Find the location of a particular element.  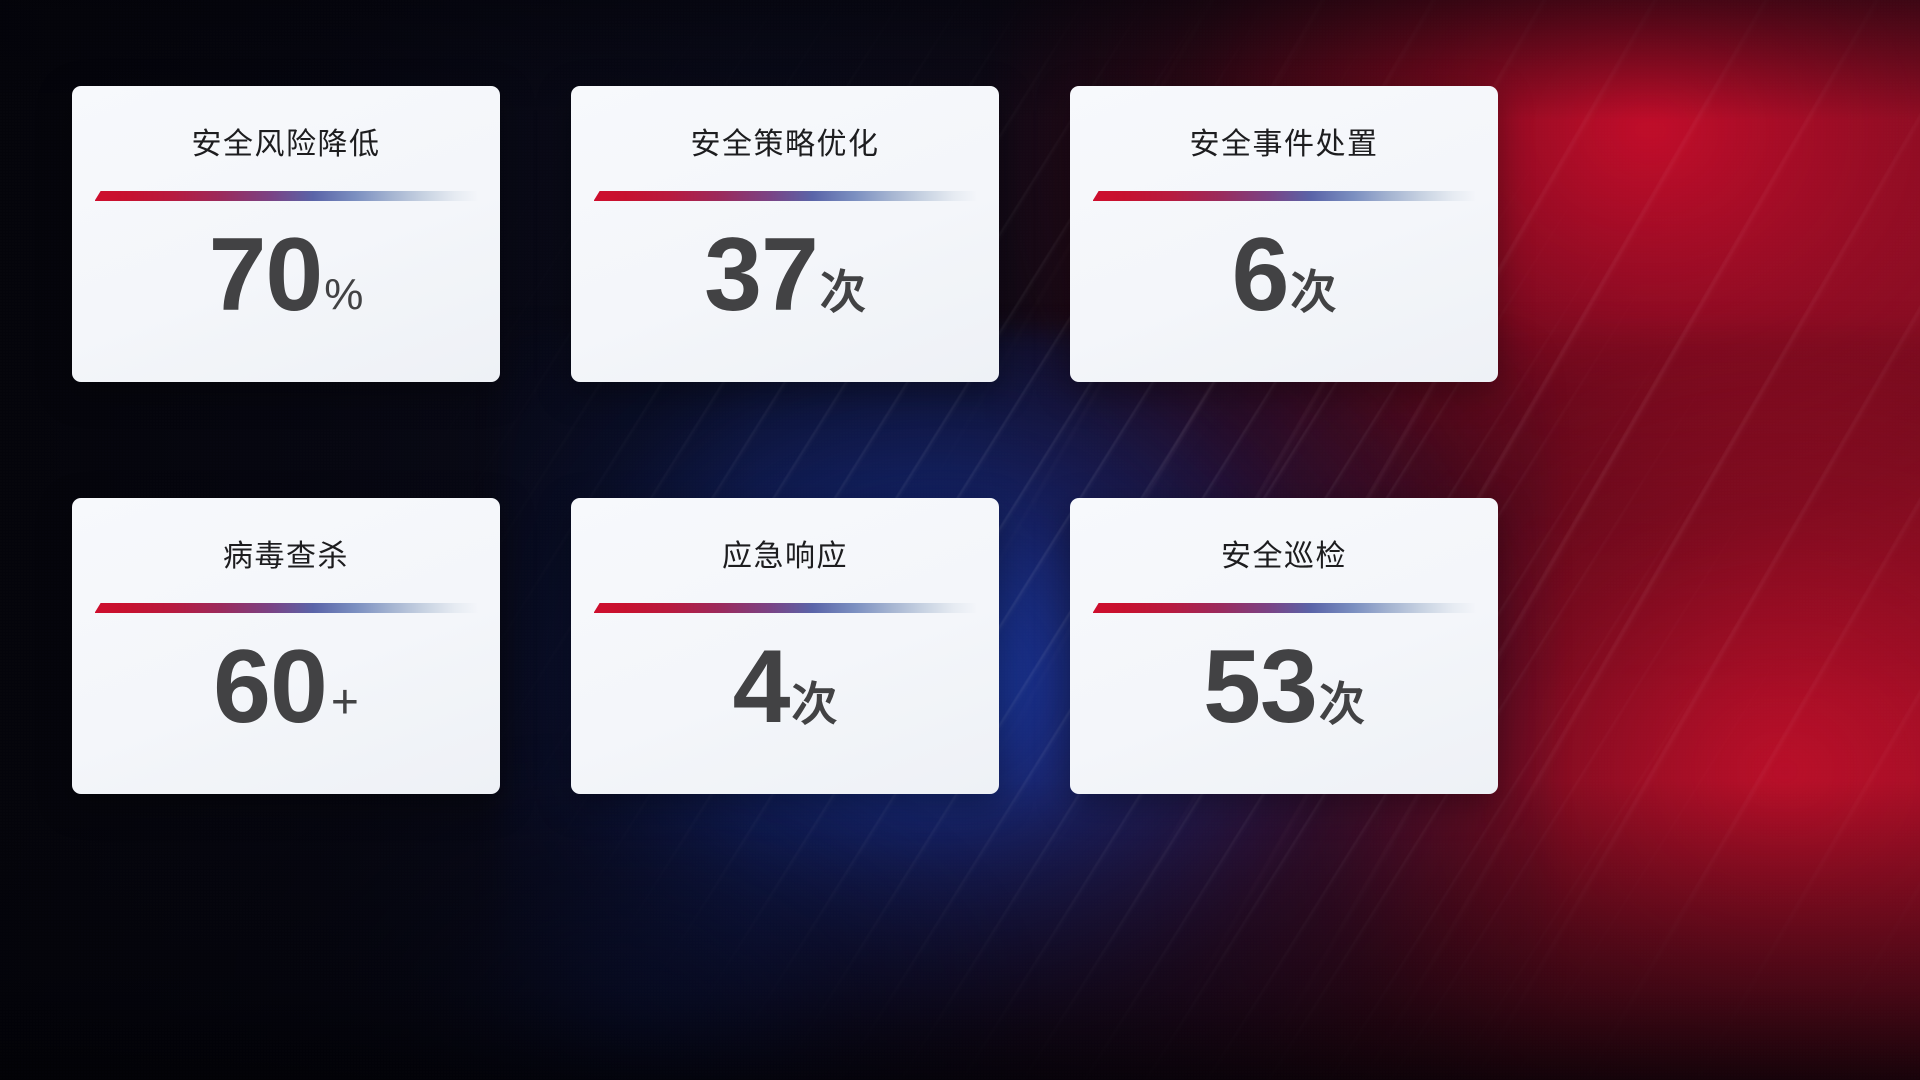

metric-card-title: 安全策略优化 is located at coordinates (785, 144).